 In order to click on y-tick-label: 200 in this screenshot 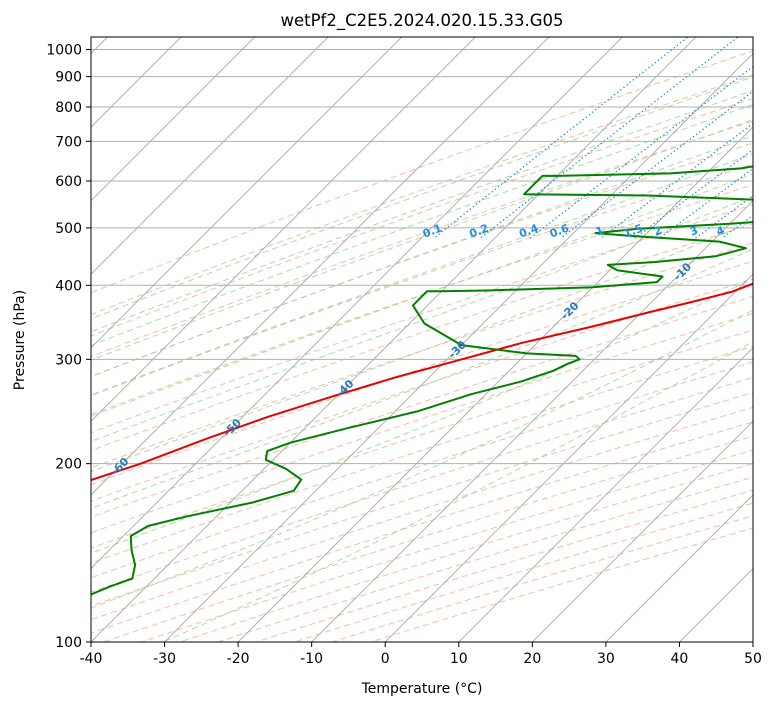, I will do `click(68, 465)`.